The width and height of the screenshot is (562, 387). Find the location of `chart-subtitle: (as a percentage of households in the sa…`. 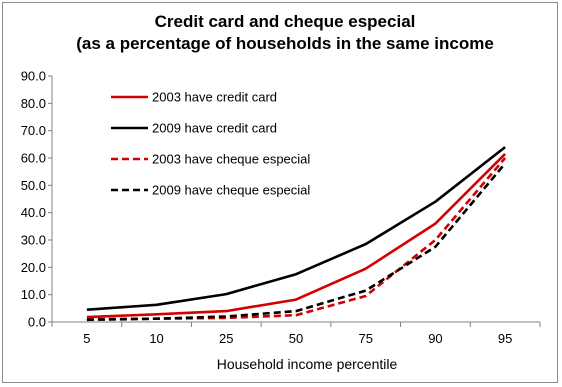

chart-subtitle: (as a percentage of households in the sa… is located at coordinates (285, 43).